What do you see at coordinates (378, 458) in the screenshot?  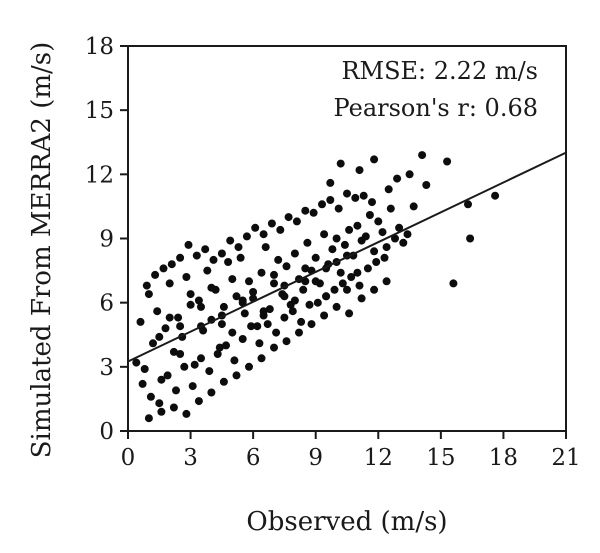 I see `x-tick-label: 12` at bounding box center [378, 458].